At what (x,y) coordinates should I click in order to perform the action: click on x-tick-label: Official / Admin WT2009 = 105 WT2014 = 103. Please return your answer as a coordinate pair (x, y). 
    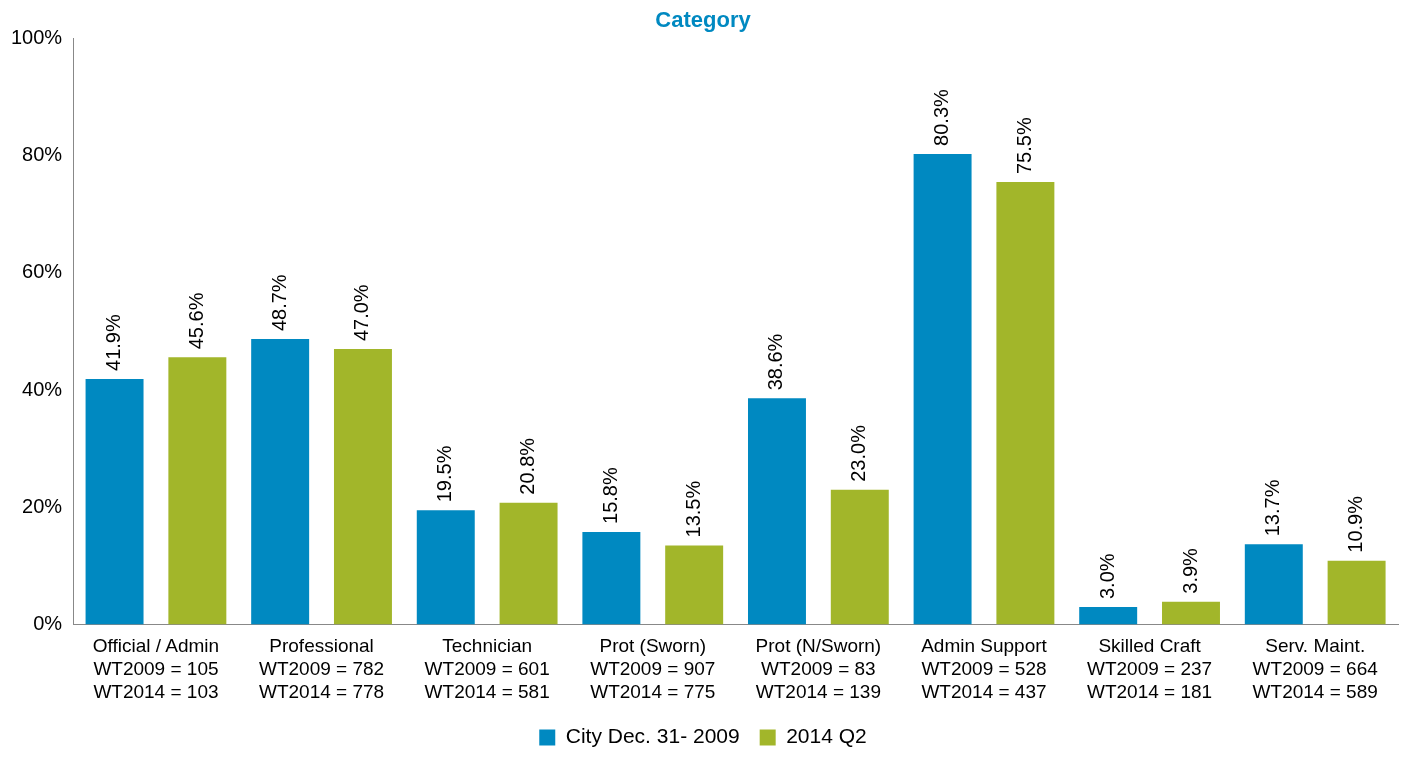
    Looking at the image, I should click on (156, 668).